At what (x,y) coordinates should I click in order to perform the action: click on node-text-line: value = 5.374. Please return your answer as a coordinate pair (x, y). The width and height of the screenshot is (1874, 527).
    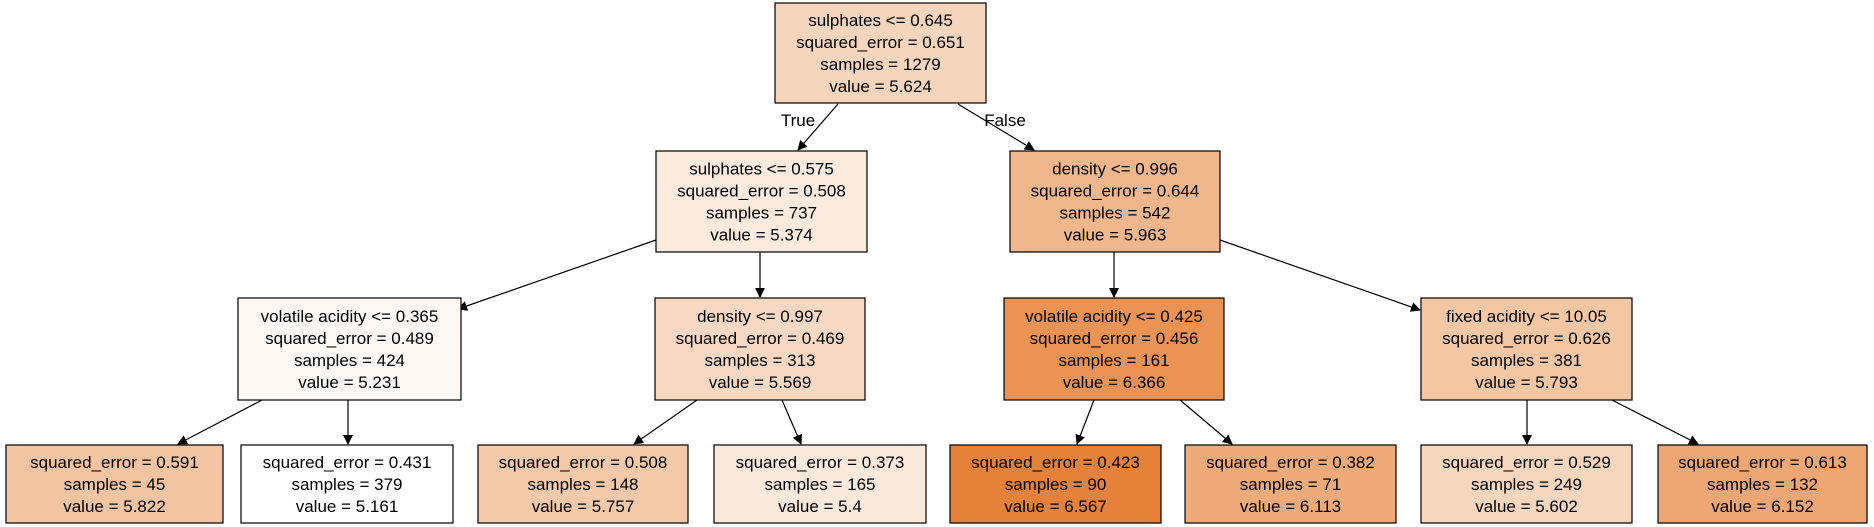
    Looking at the image, I should click on (761, 235).